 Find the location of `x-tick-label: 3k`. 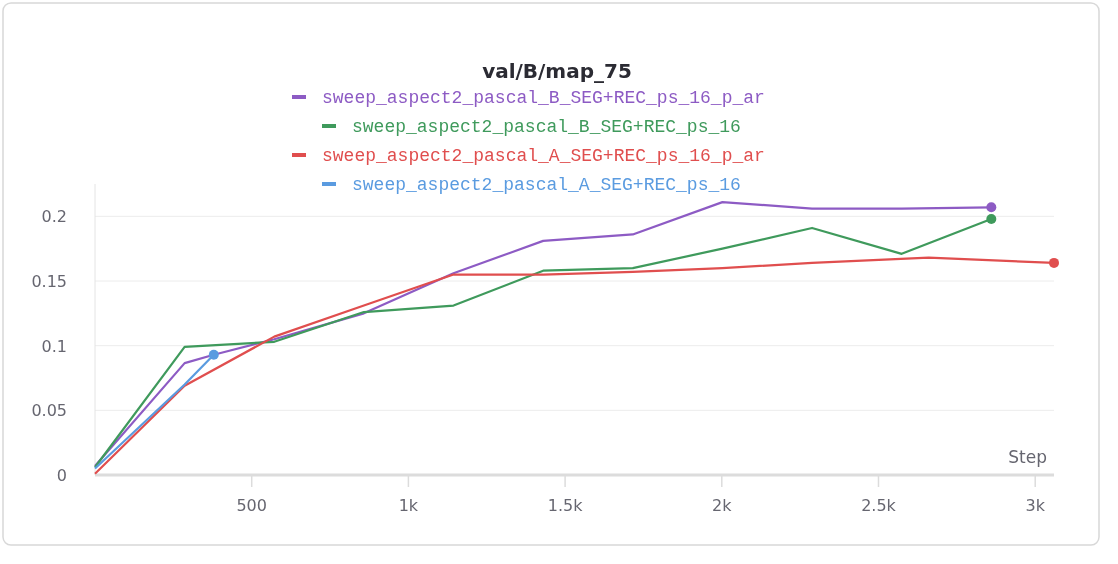

x-tick-label: 3k is located at coordinates (1035, 505).